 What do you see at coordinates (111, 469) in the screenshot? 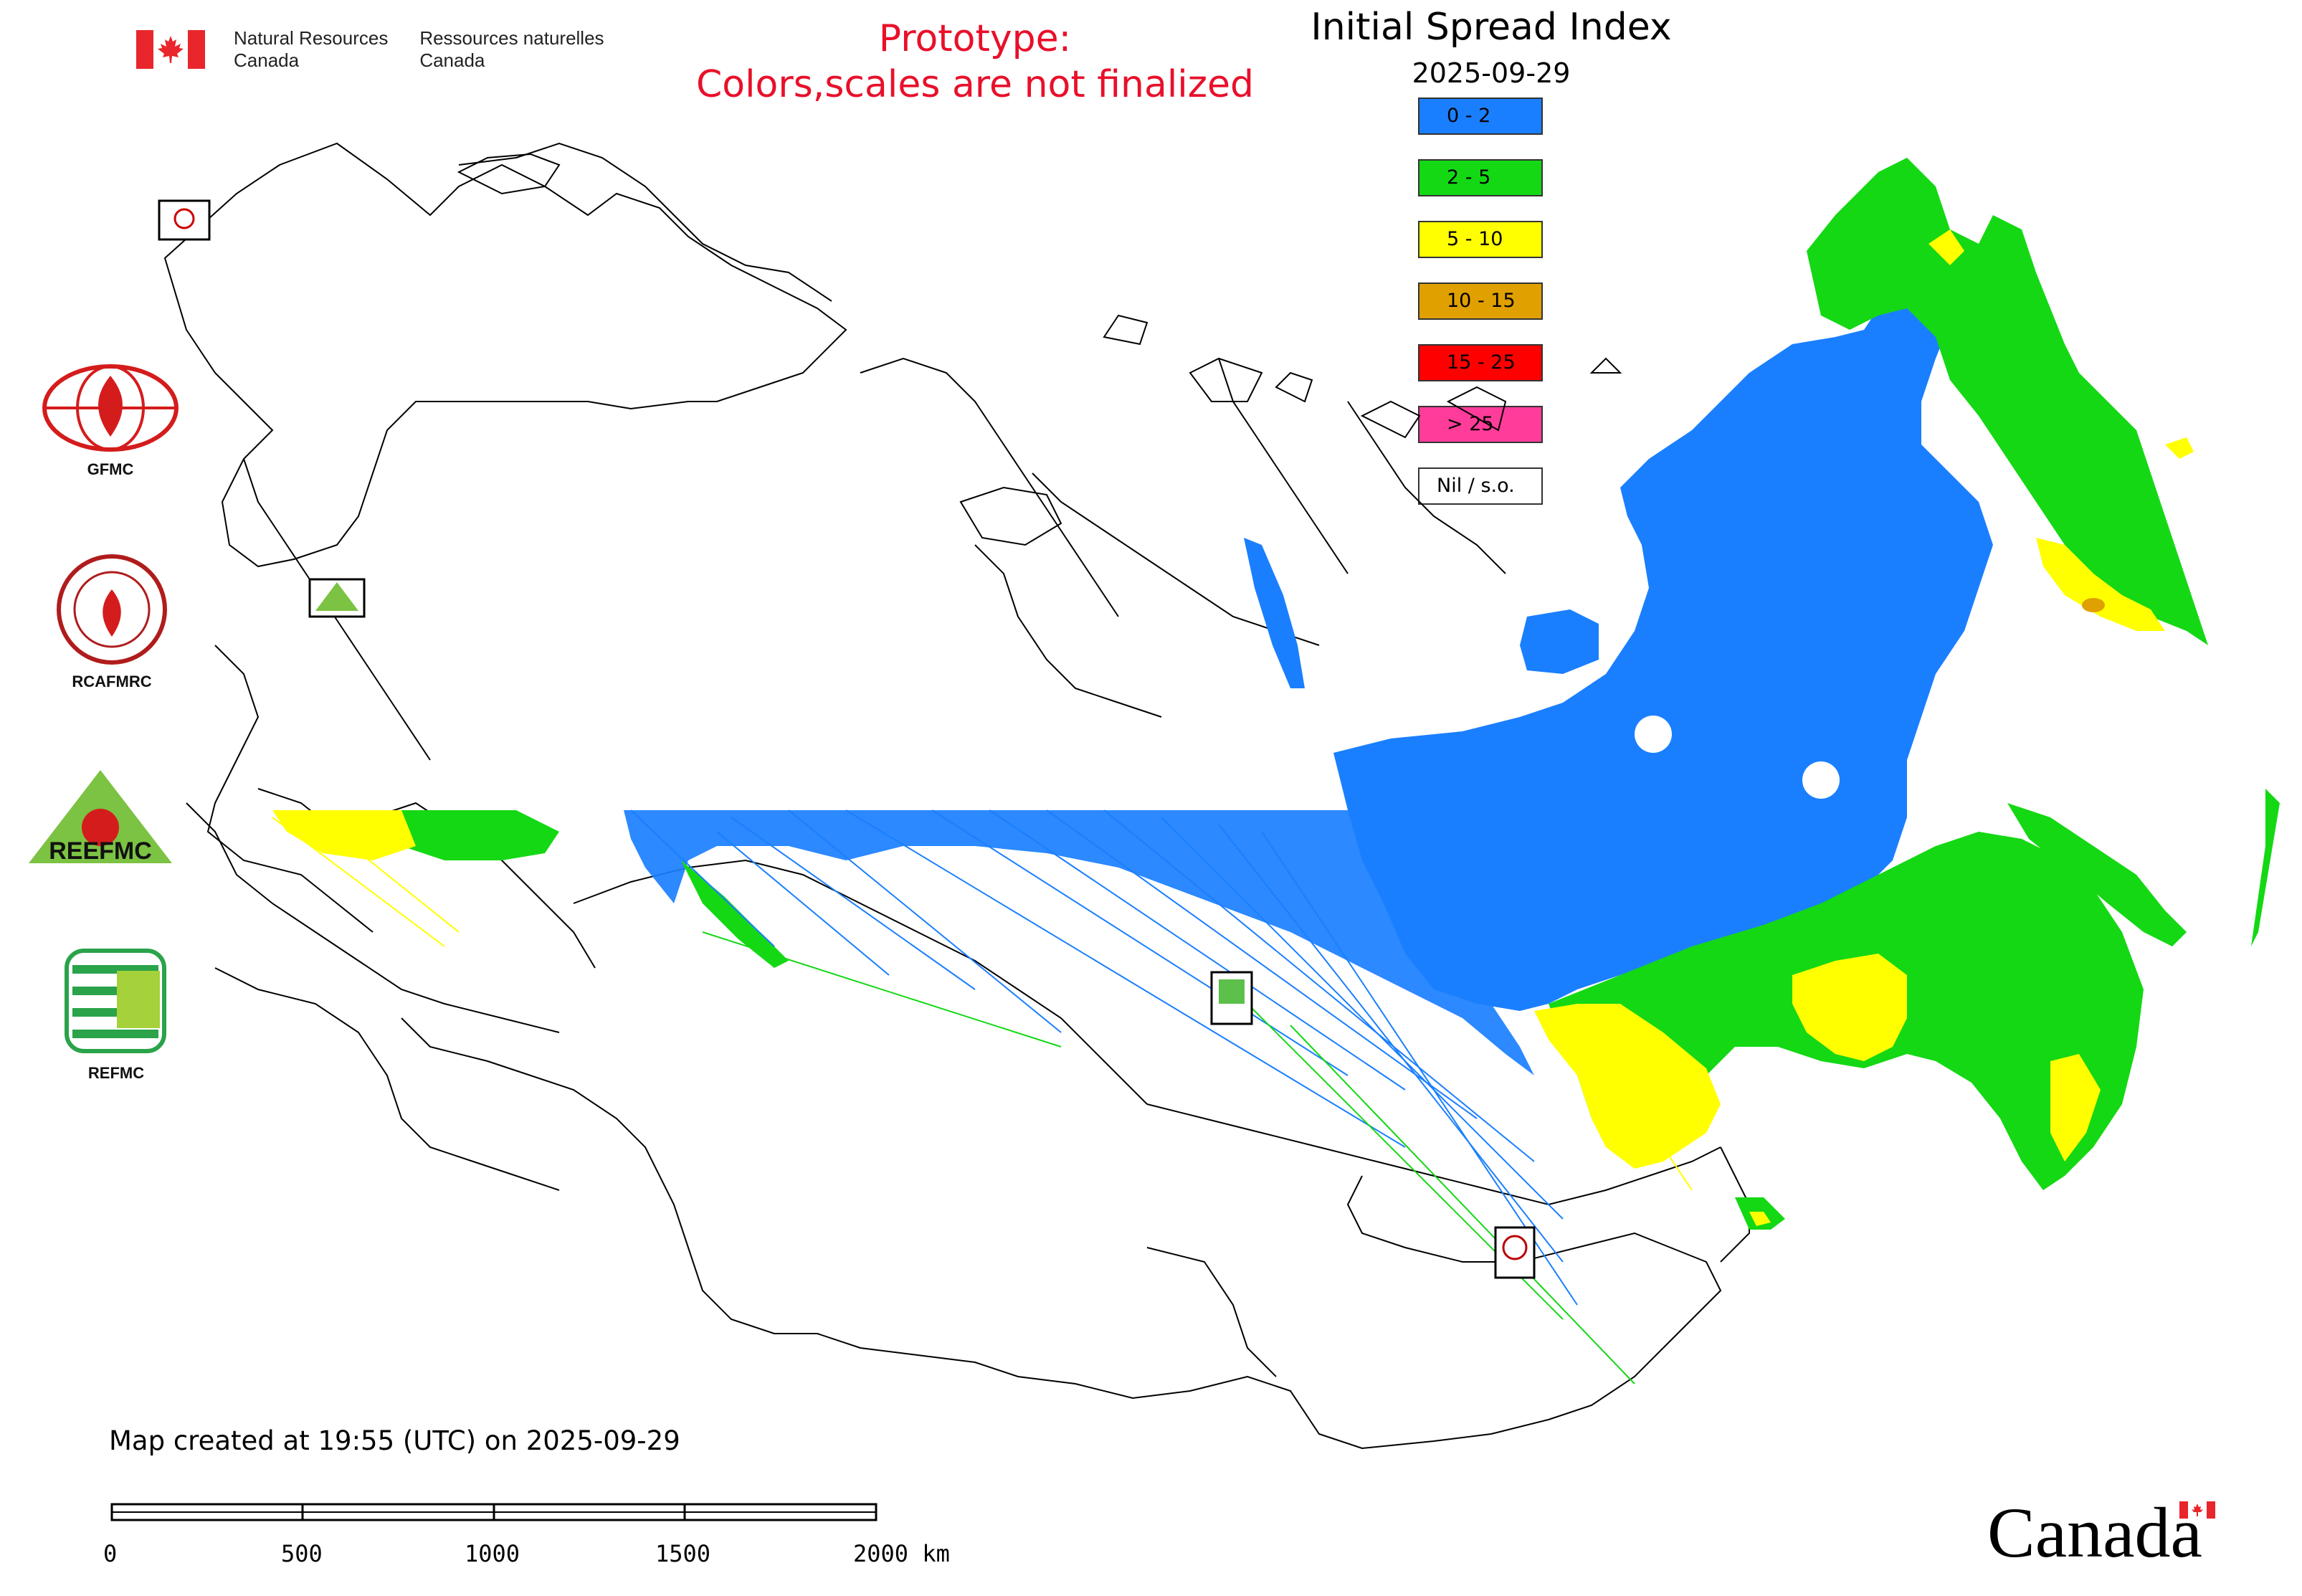
I see `gfmc-label: GFMC` at bounding box center [111, 469].